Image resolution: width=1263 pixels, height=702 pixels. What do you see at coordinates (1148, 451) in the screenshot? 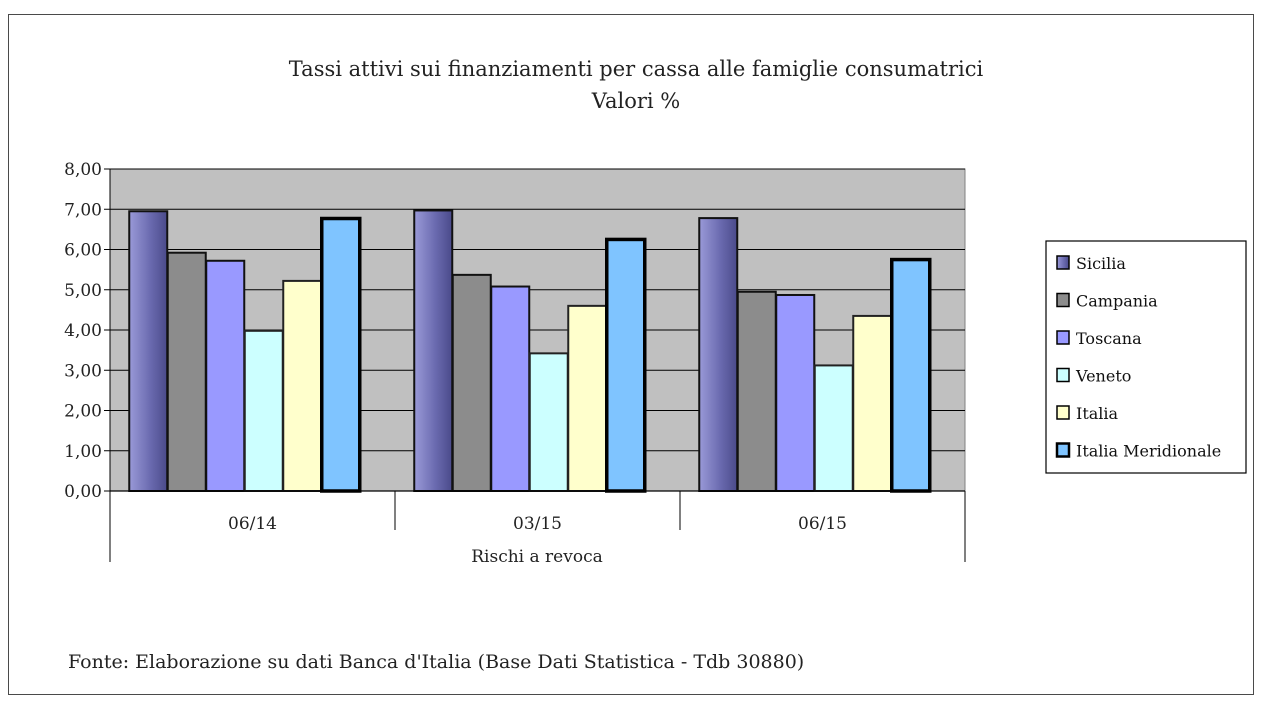
I see `legend-label: Italia Meridionale` at bounding box center [1148, 451].